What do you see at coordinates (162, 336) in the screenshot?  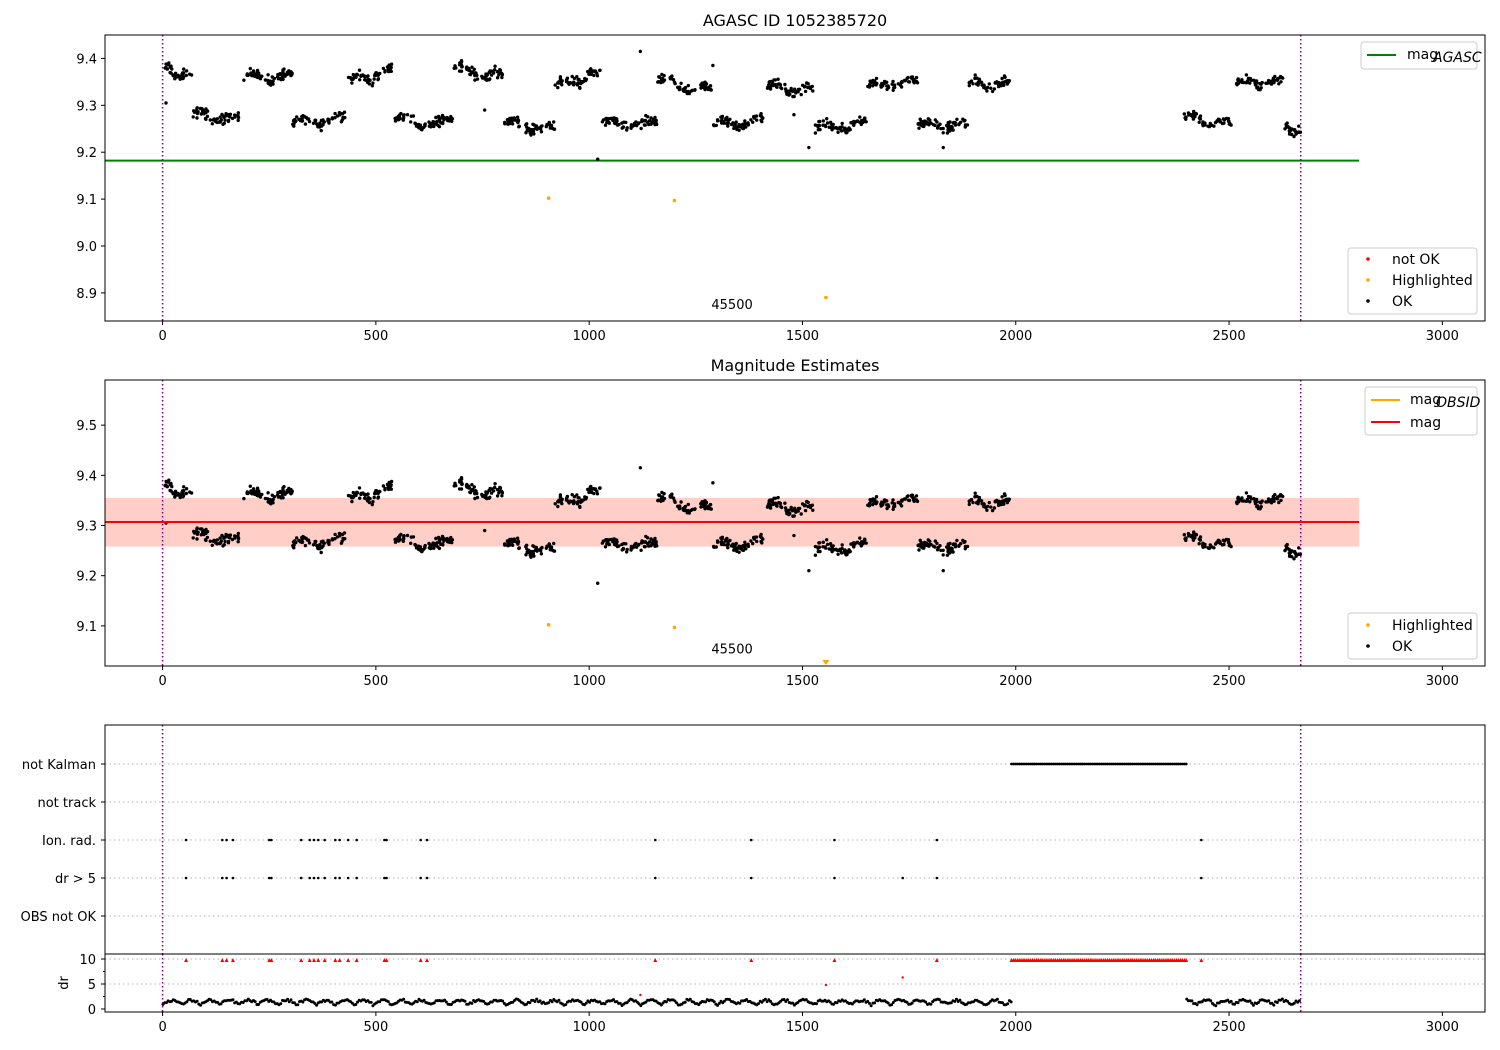 I see `panel1-xtick-label: 0` at bounding box center [162, 336].